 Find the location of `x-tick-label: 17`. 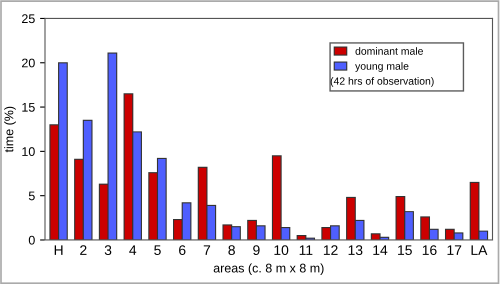

x-tick-label: 17 is located at coordinates (455, 250).